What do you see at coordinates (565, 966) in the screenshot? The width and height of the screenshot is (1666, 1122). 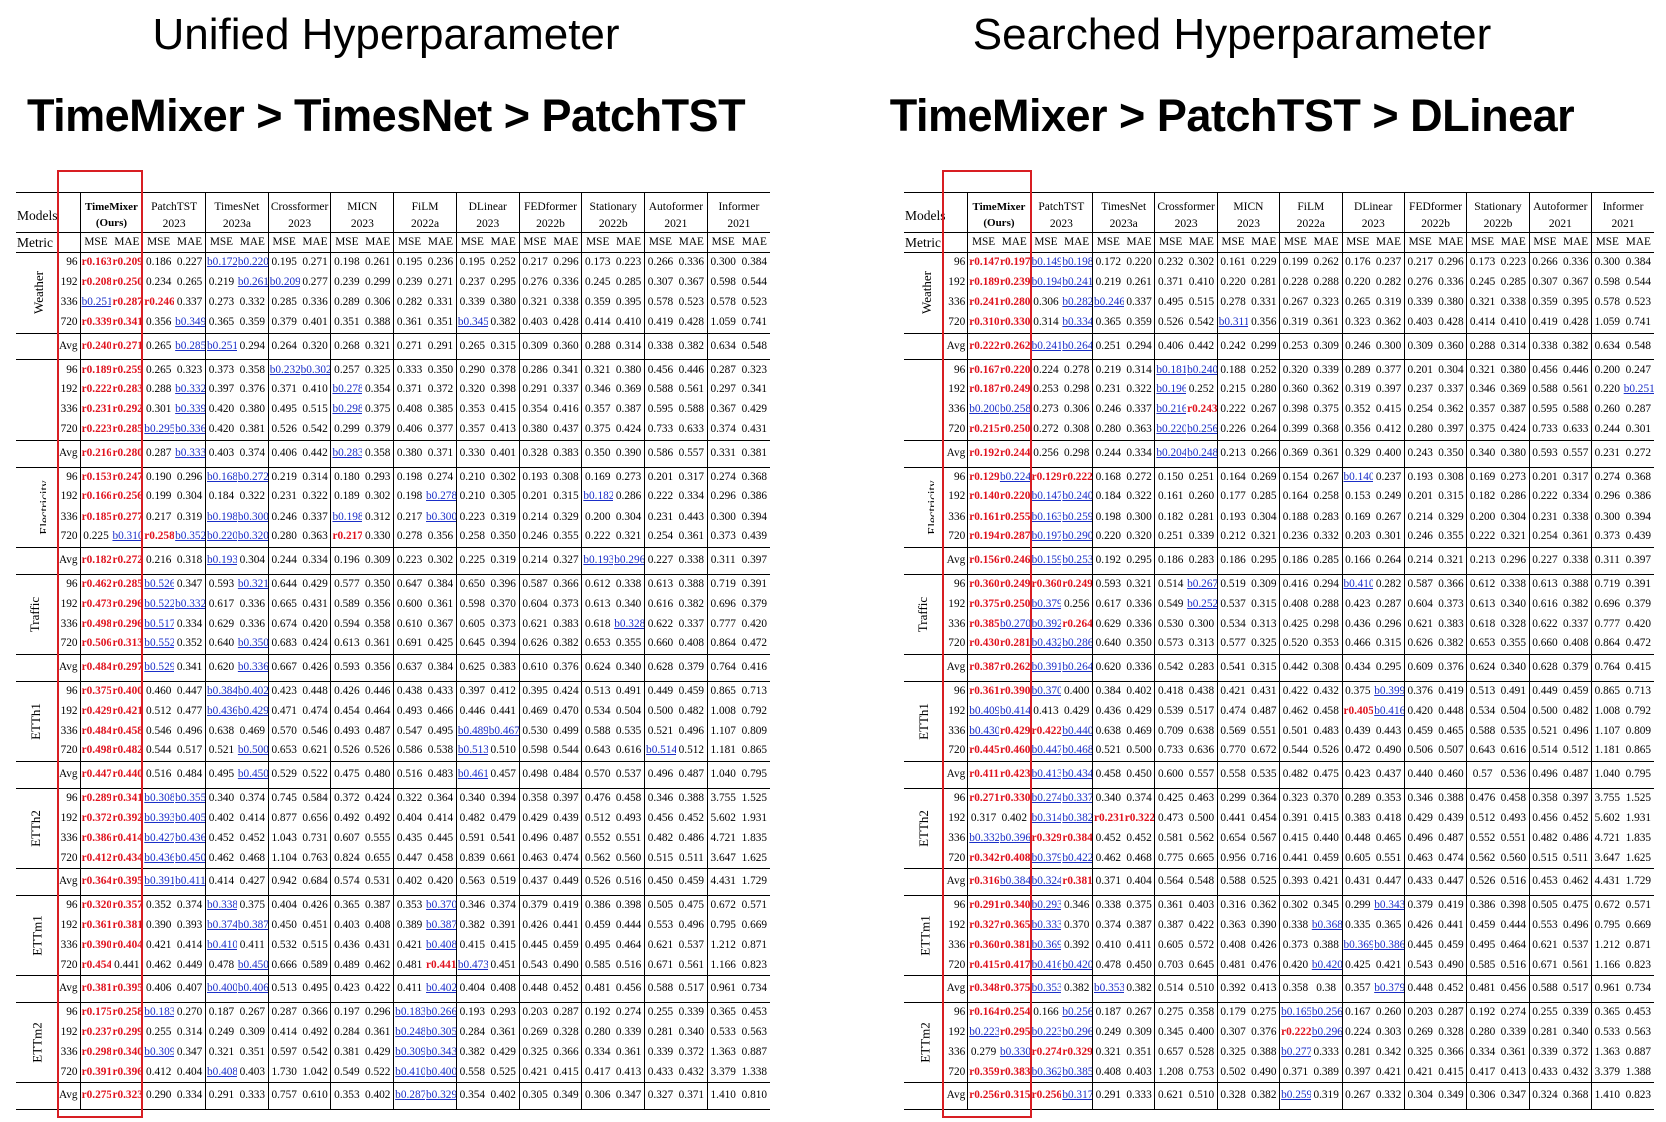 I see `mae-cell: 0.490` at bounding box center [565, 966].